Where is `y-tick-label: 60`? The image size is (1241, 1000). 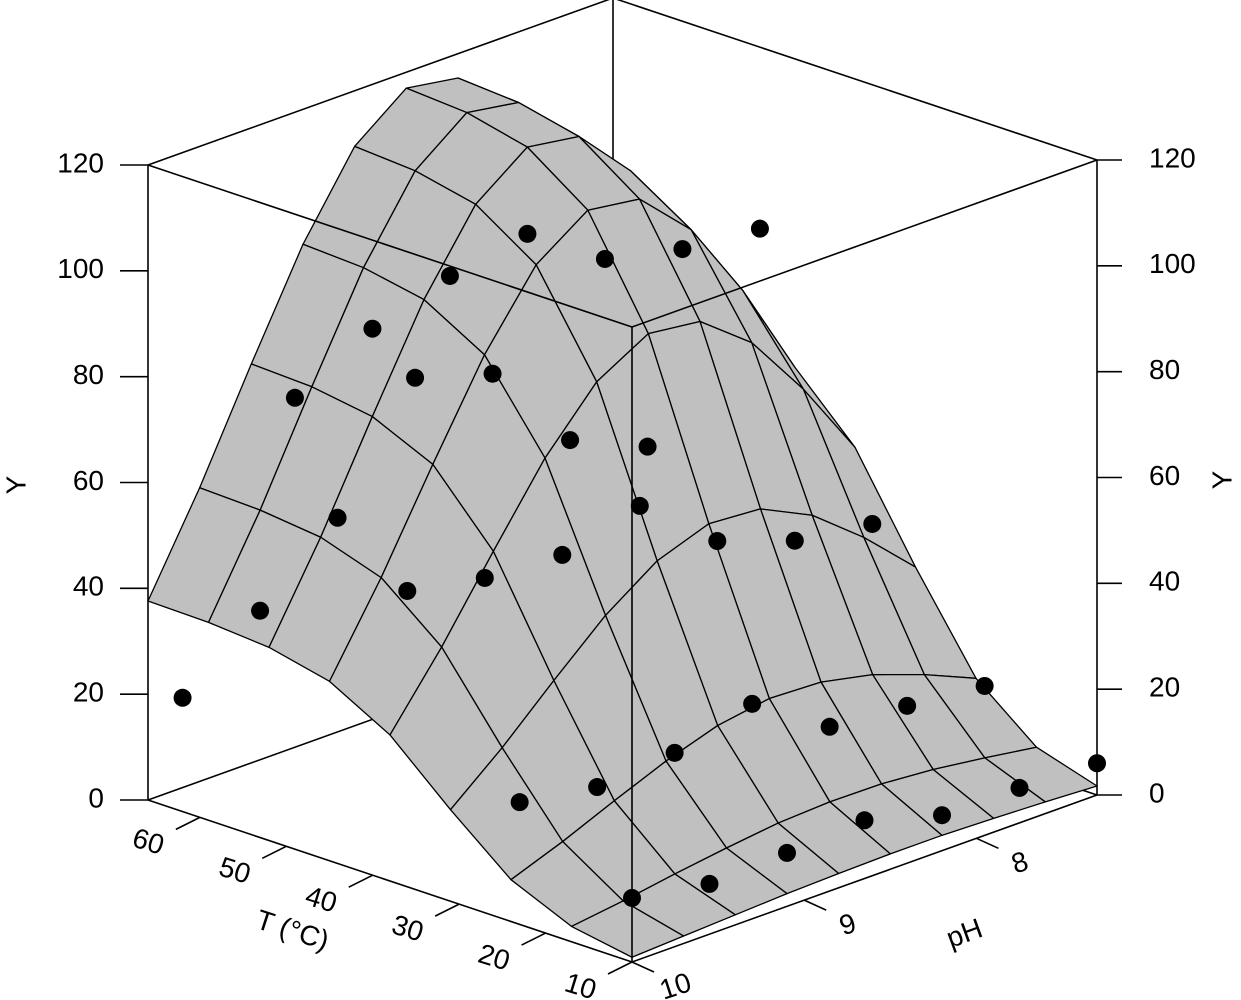 y-tick-label: 60 is located at coordinates (148, 841).